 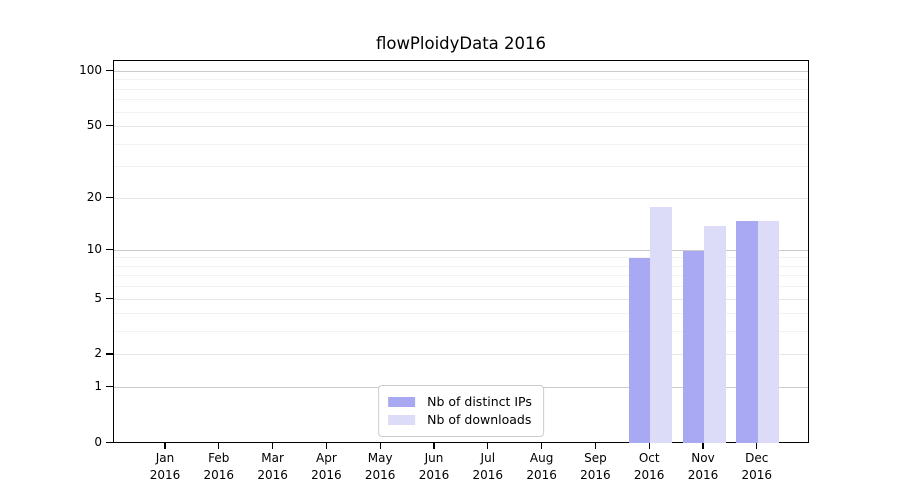 I want to click on x-tick-month: Nov, so click(x=703, y=458).